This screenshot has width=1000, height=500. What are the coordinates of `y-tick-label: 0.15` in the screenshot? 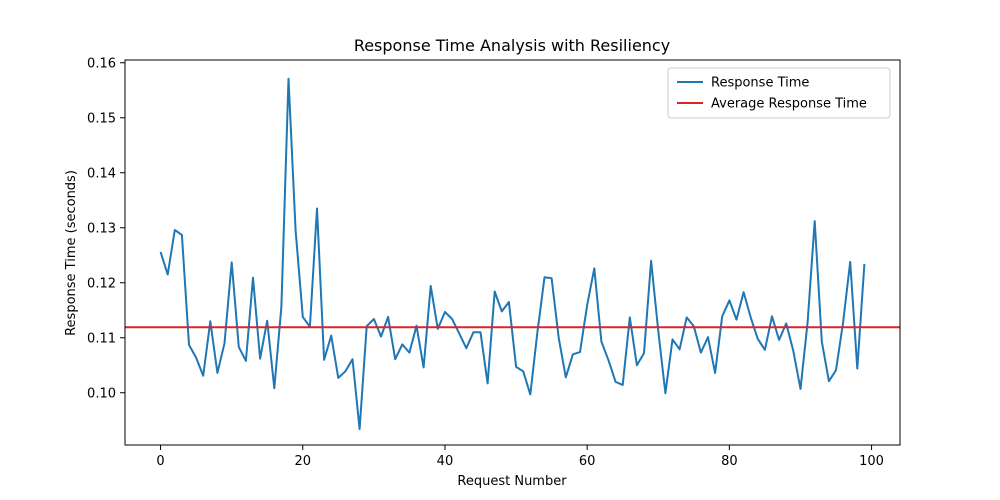 It's located at (101, 118).